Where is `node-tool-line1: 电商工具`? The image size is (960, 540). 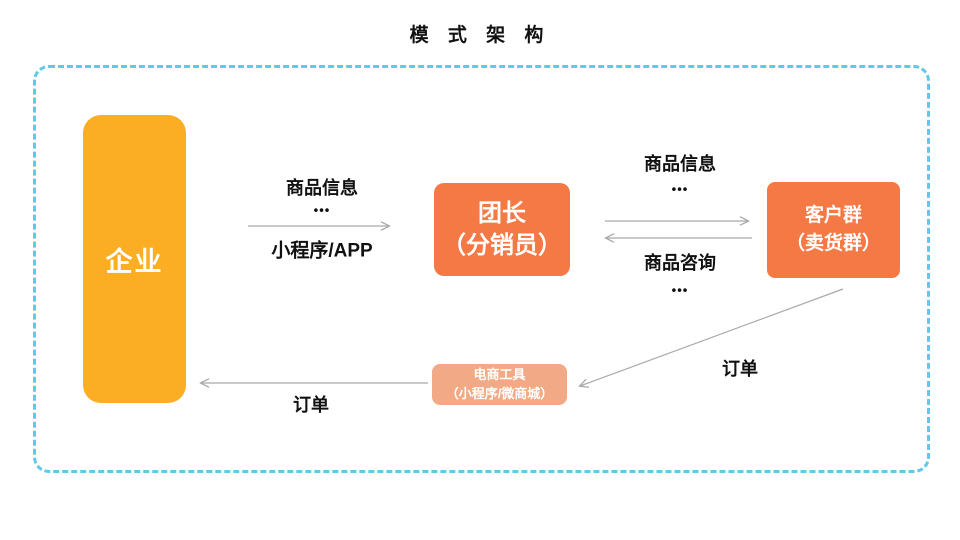
node-tool-line1: 电商工具 is located at coordinates (499, 374).